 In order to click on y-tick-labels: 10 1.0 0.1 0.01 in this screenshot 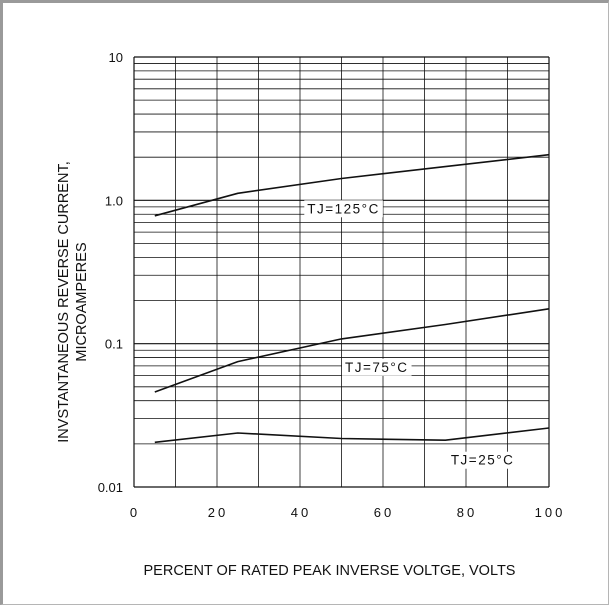, I will do `click(110, 272)`.